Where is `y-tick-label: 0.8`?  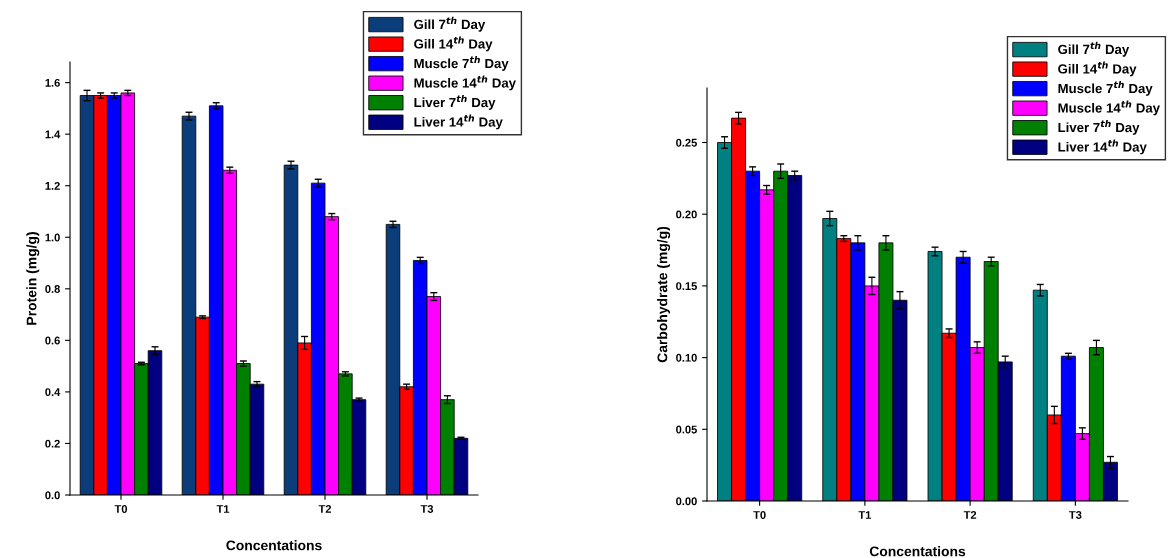
y-tick-label: 0.8 is located at coordinates (52, 289).